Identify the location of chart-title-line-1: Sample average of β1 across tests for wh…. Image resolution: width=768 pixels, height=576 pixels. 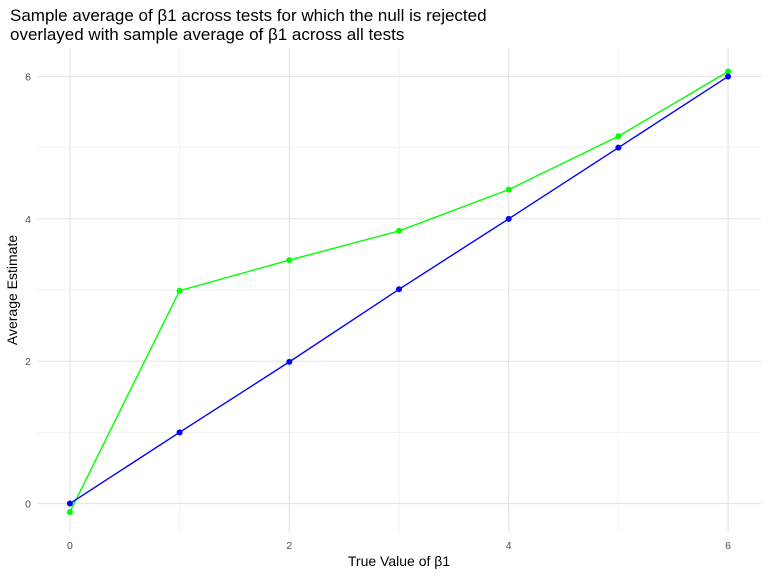
(248, 15).